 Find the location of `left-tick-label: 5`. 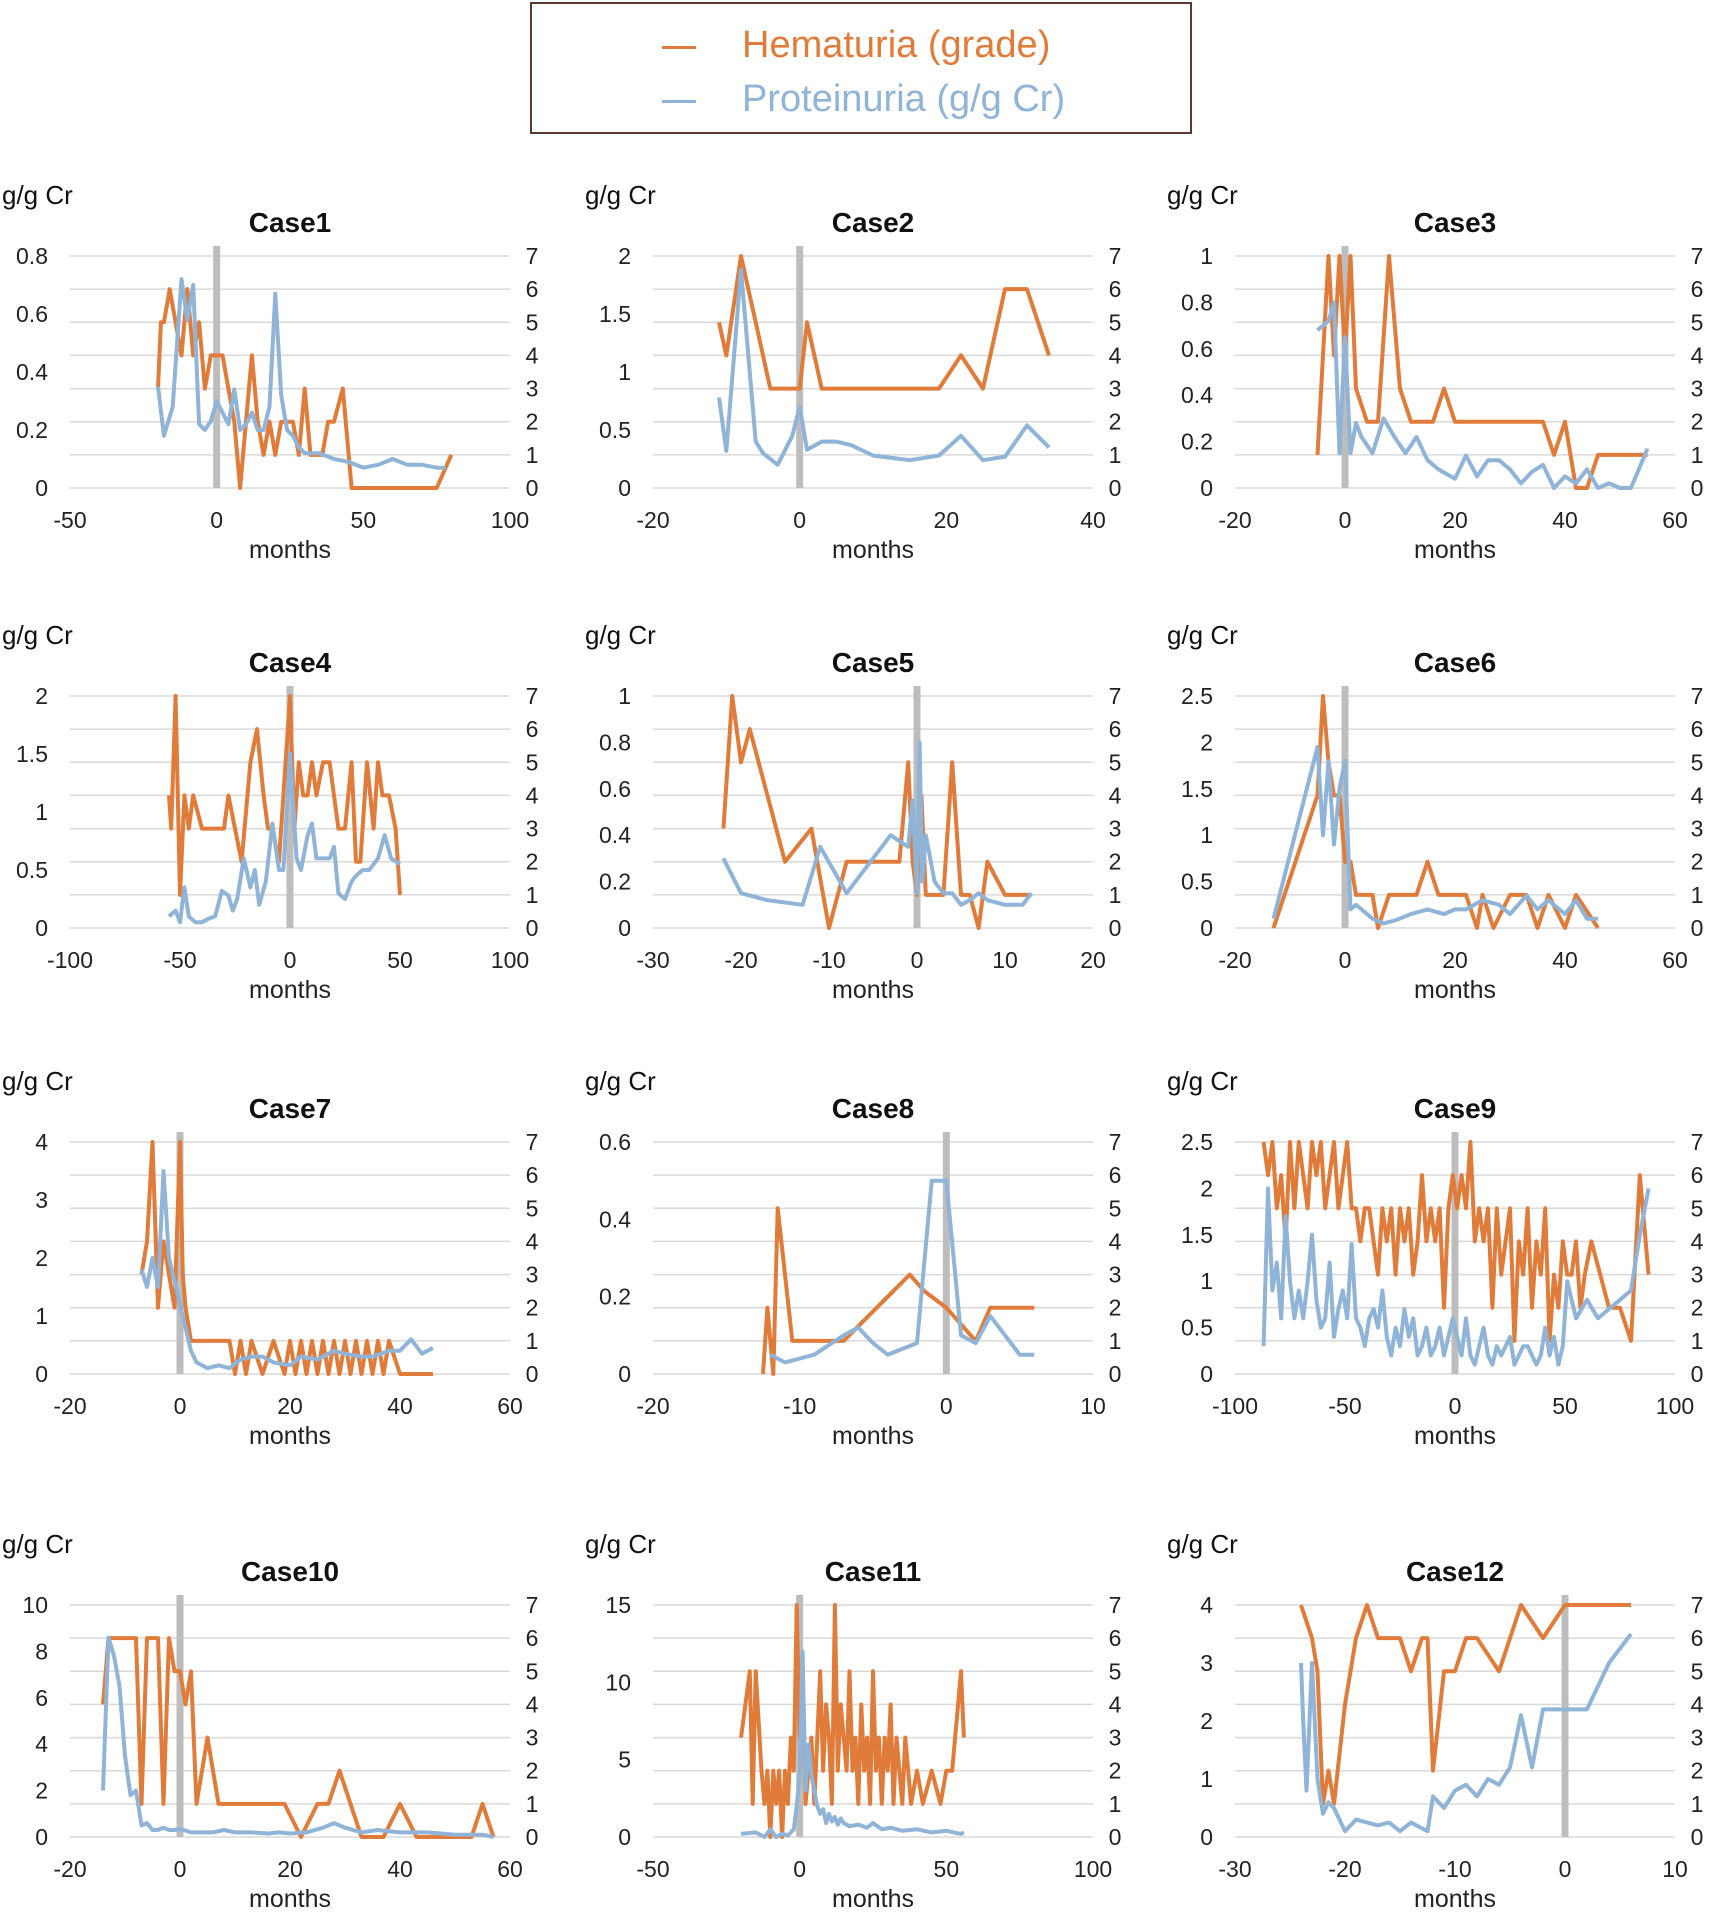

left-tick-label: 5 is located at coordinates (624, 1760).